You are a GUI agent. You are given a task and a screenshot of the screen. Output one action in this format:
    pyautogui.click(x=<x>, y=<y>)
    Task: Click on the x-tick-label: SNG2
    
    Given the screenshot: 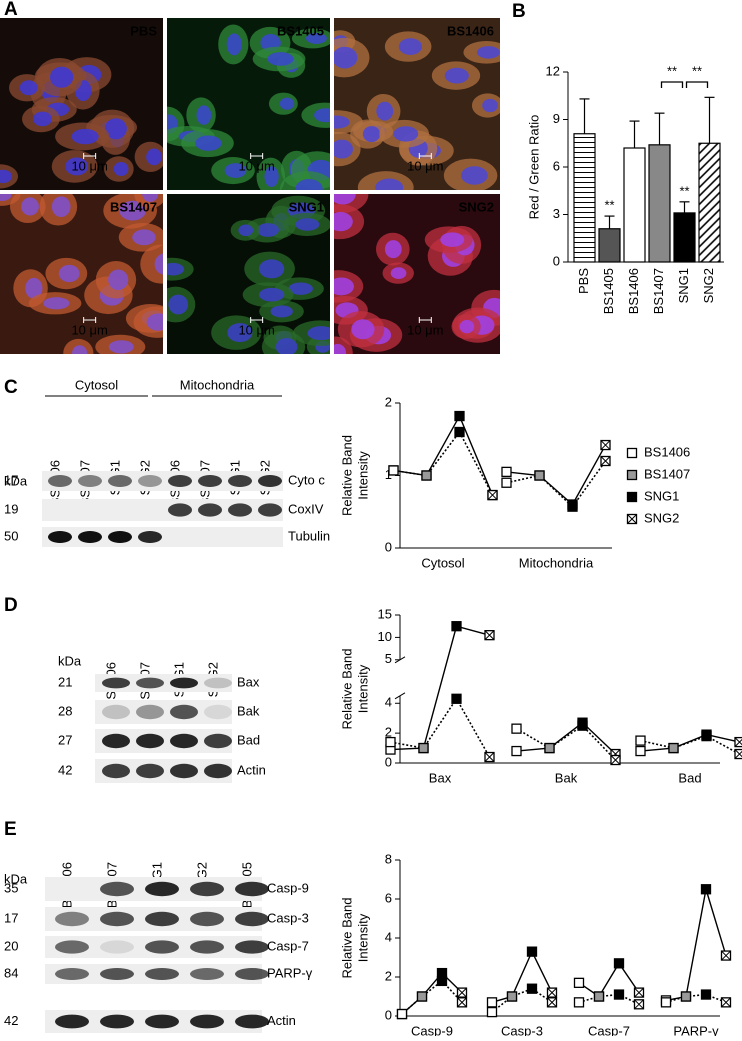 What is the action you would take?
    pyautogui.click(x=708, y=285)
    